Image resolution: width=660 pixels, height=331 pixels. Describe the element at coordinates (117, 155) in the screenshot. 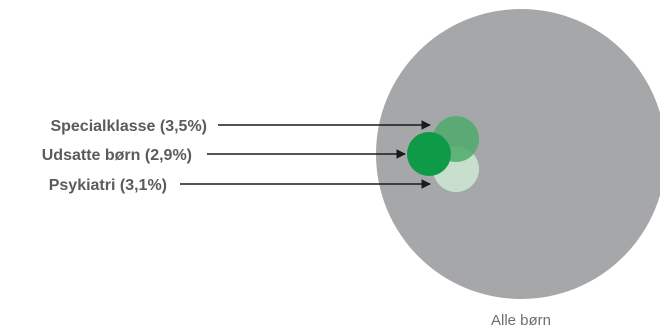

I see `udsatte-label: Udsatte børn (2,9%)` at that location.